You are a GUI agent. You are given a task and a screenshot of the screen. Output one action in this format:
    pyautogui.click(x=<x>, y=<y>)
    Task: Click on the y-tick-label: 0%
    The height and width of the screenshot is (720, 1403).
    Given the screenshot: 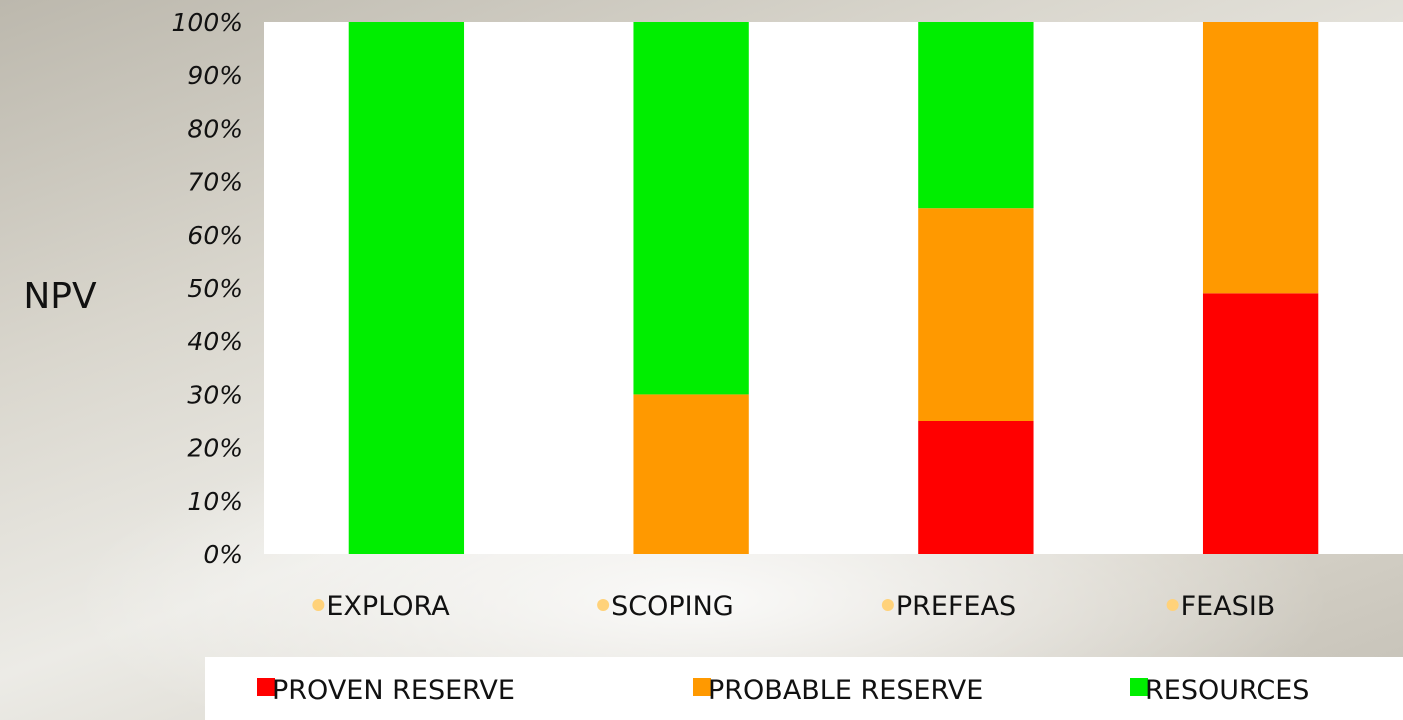 What is the action you would take?
    pyautogui.click(x=223, y=554)
    